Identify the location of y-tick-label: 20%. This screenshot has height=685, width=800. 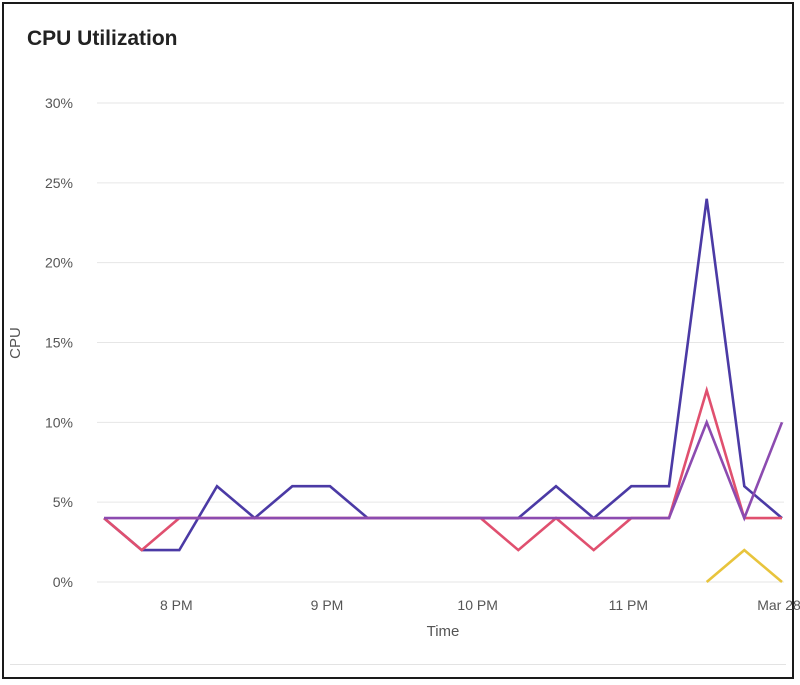
(59, 263).